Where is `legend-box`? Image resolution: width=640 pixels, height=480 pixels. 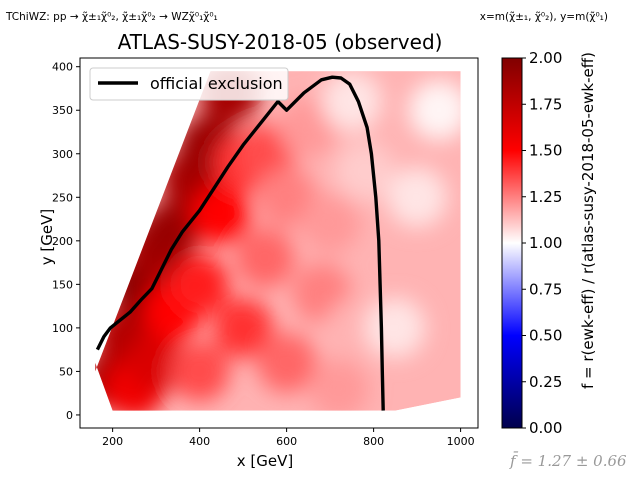 legend-box is located at coordinates (189, 84).